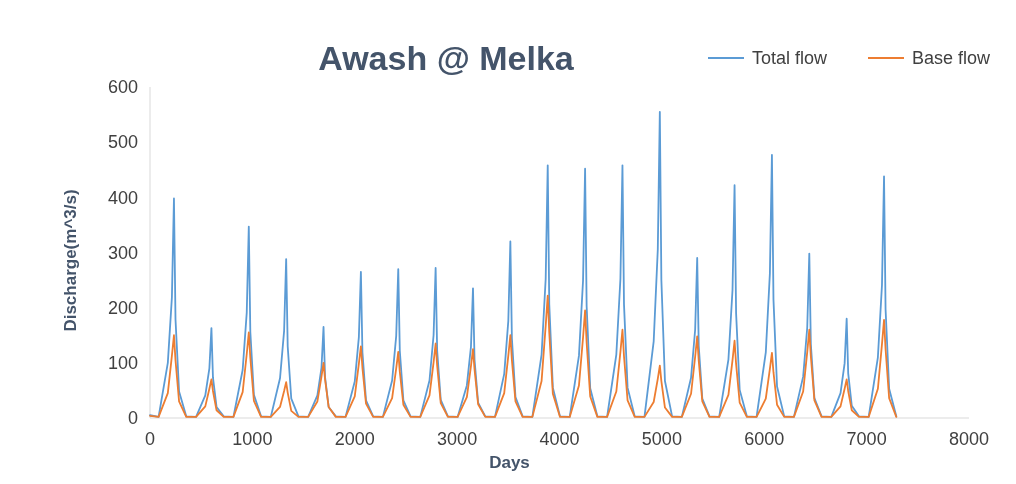 The width and height of the screenshot is (1016, 484). I want to click on x-tick-label: 0, so click(150, 439).